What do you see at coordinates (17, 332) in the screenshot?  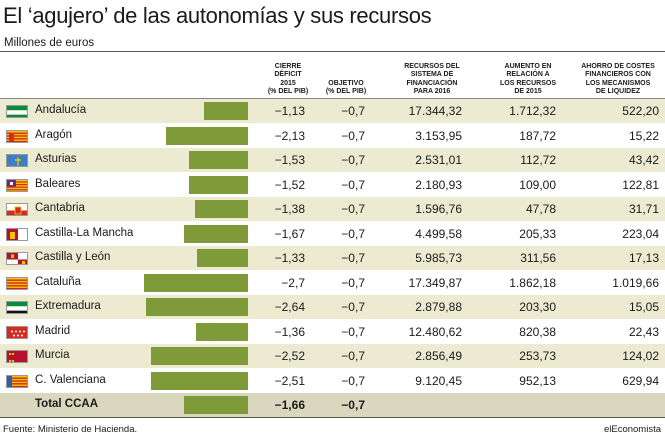 I see `madrid-flag` at bounding box center [17, 332].